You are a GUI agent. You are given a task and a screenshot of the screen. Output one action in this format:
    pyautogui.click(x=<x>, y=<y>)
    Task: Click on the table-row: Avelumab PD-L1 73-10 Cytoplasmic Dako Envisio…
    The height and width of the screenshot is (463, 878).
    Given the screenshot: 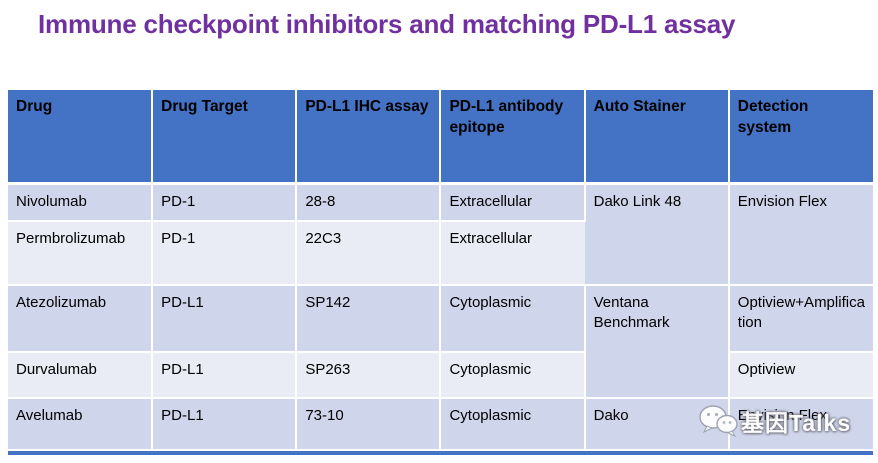 What is the action you would take?
    pyautogui.click(x=440, y=424)
    